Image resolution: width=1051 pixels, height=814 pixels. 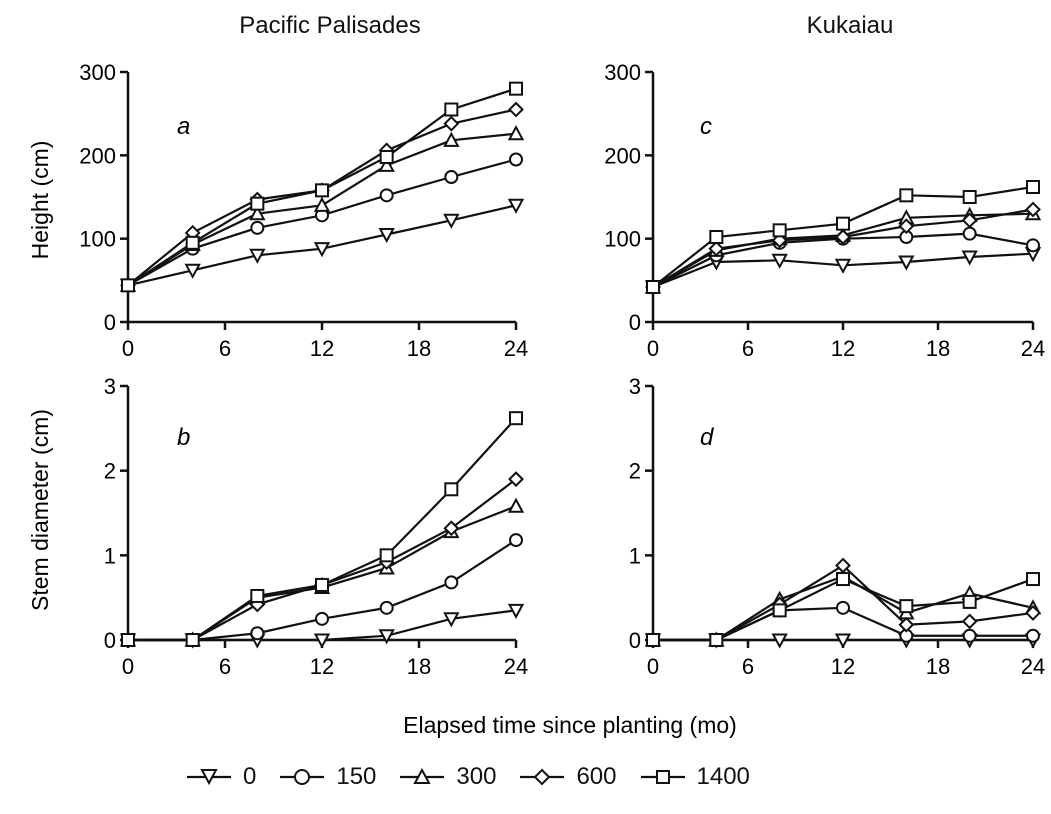 I want to click on legend-symbol-circle-icon, so click(x=302, y=777).